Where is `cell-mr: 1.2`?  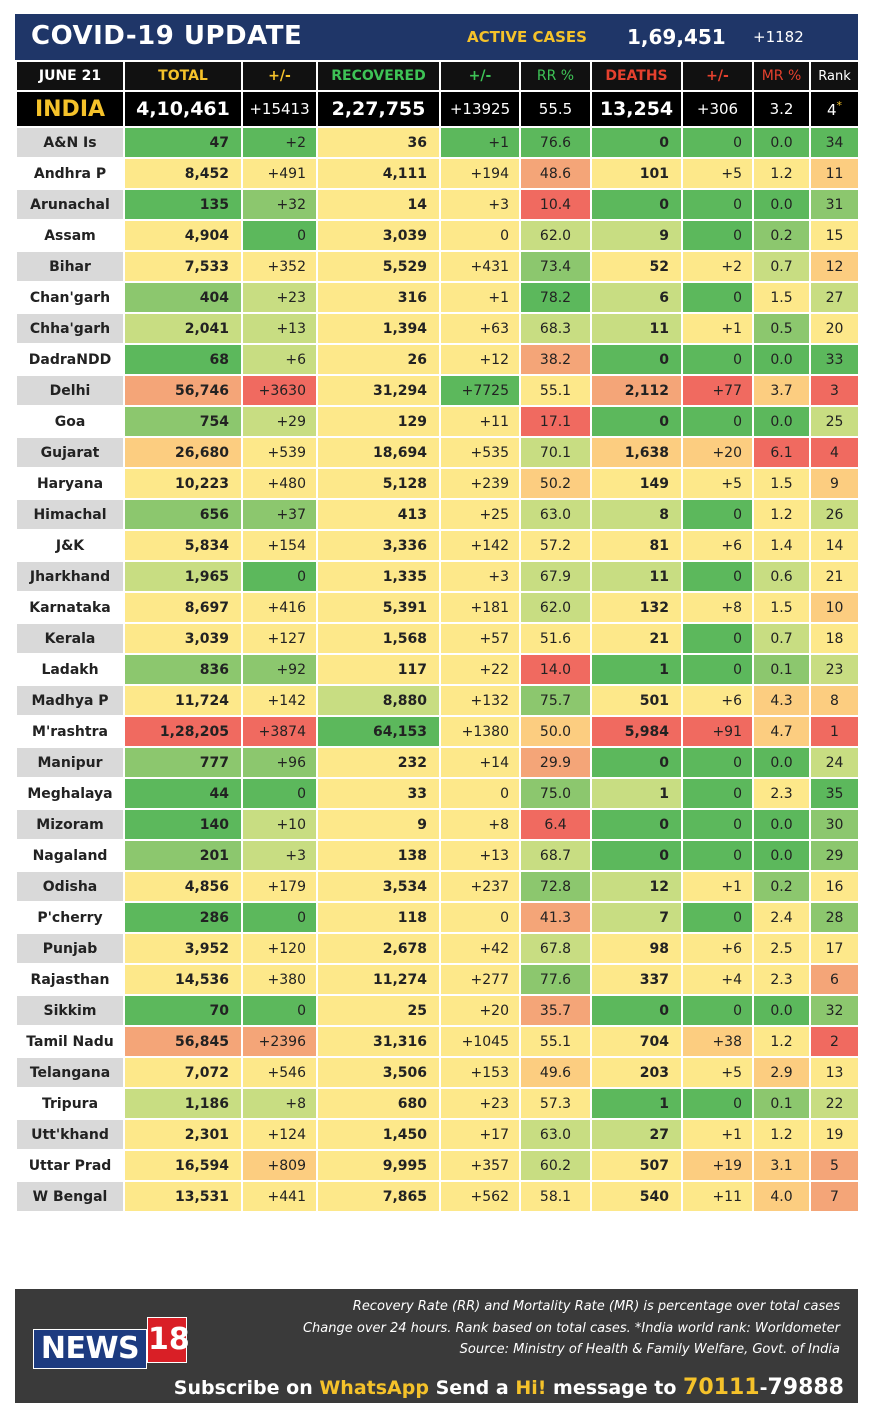
cell-mr: 1.2 is located at coordinates (781, 514).